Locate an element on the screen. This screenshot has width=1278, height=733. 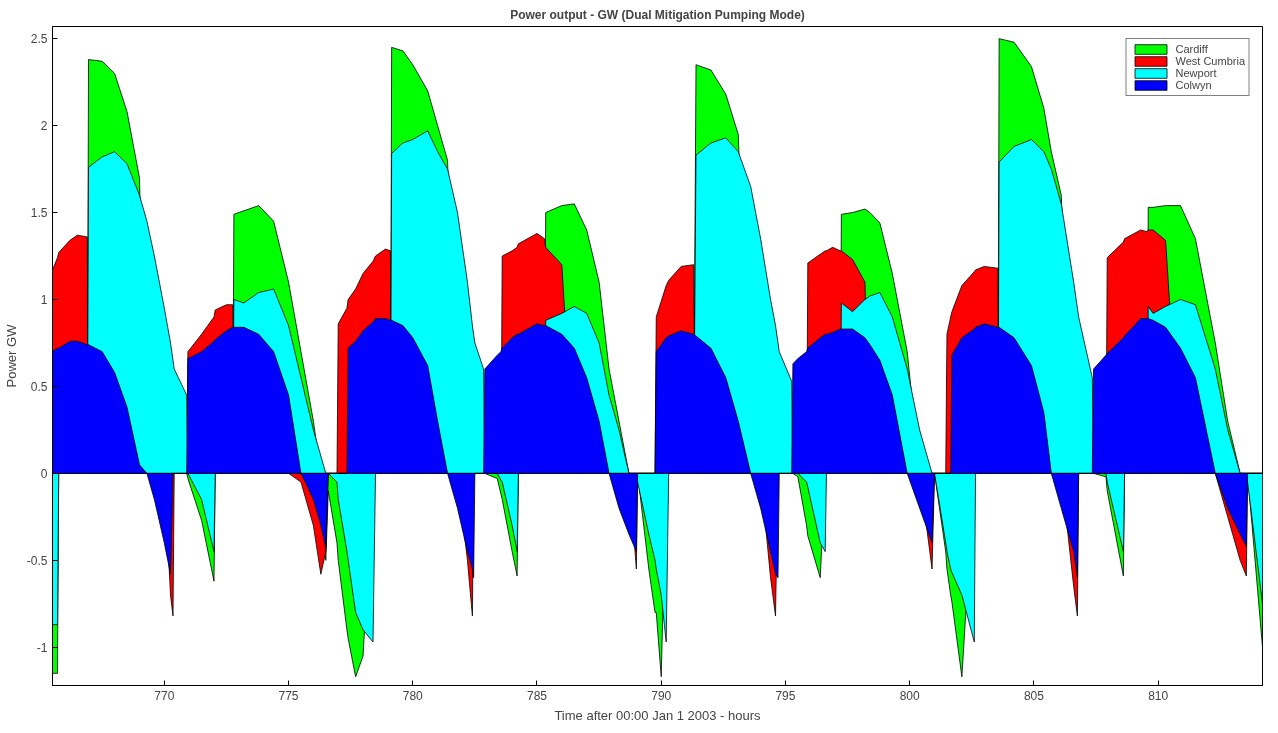
x-tick-label: 775 is located at coordinates (288, 695).